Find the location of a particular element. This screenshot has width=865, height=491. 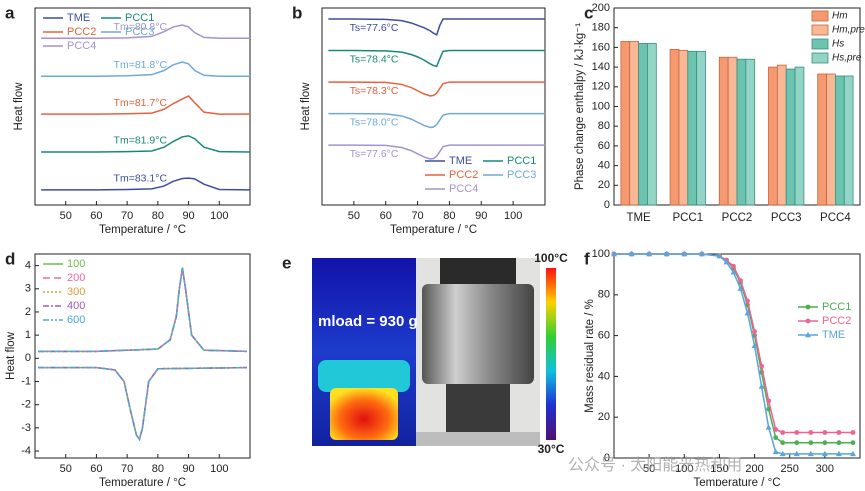

peak-annotation: Tm=83.1°C is located at coordinates (141, 179).